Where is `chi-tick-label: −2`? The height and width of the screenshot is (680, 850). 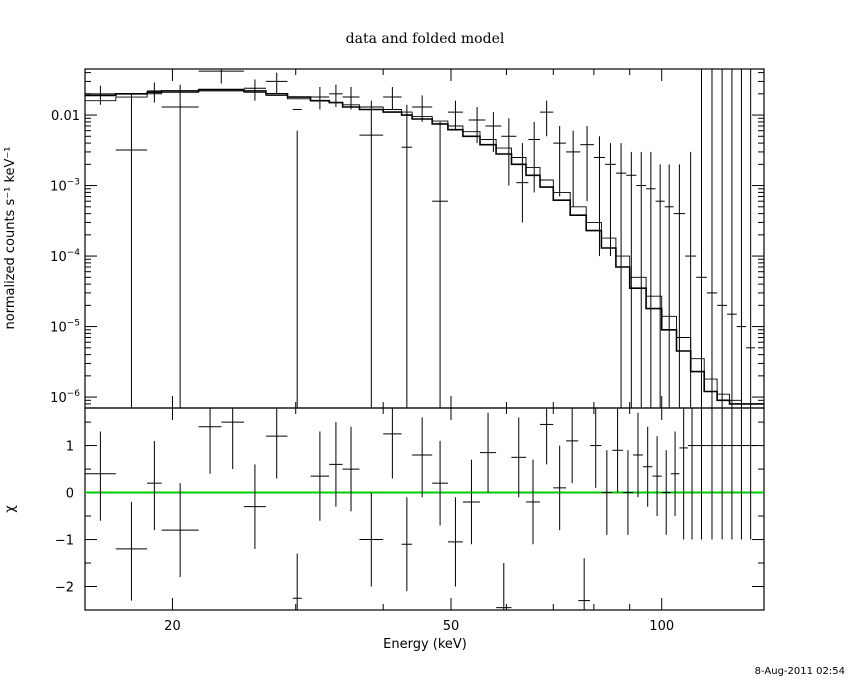
chi-tick-label: −2 is located at coordinates (64, 588).